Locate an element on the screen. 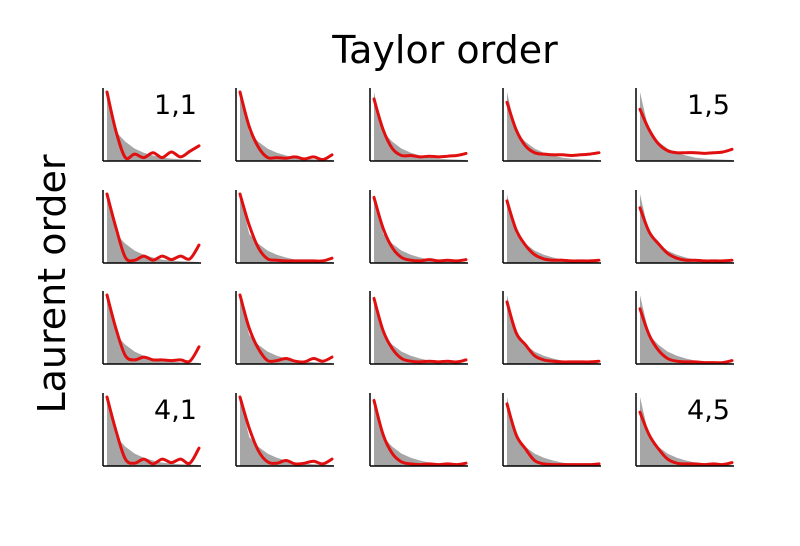  panel-r2-c1 is located at coordinates (151, 227).